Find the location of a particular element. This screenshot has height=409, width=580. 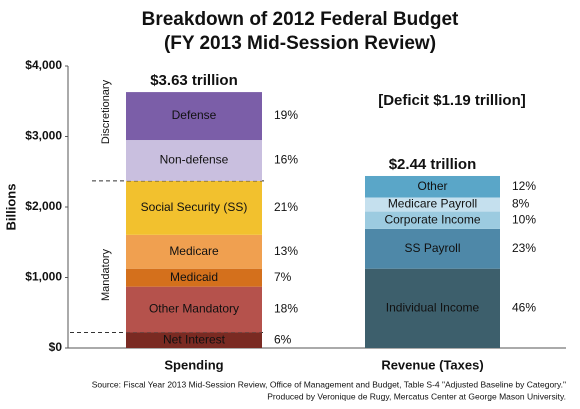

x-tick-label: Spending is located at coordinates (193, 364).